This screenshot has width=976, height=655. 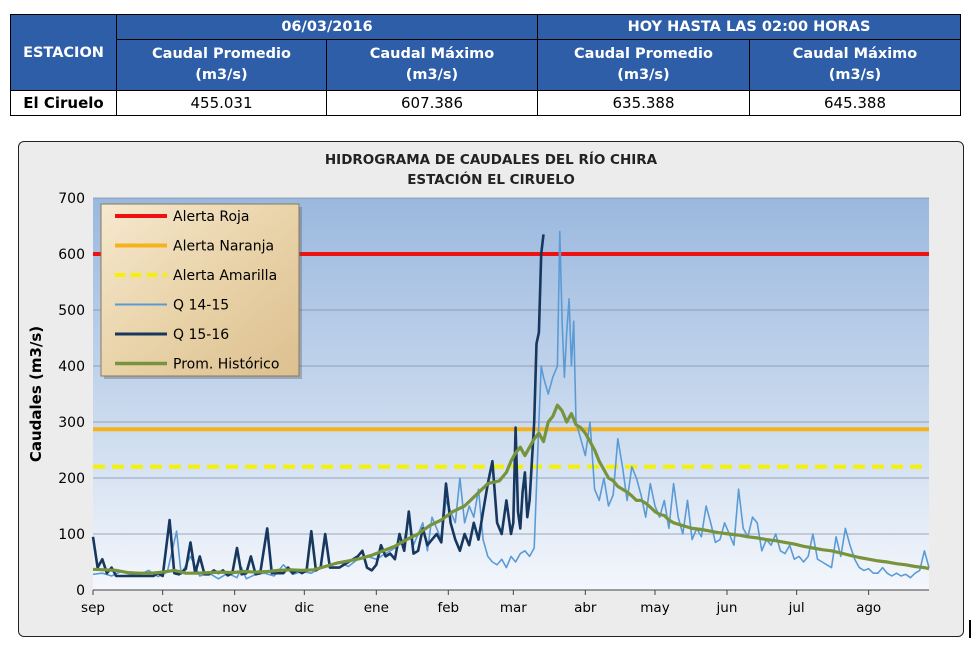 I want to click on edge-marker, so click(x=970, y=629).